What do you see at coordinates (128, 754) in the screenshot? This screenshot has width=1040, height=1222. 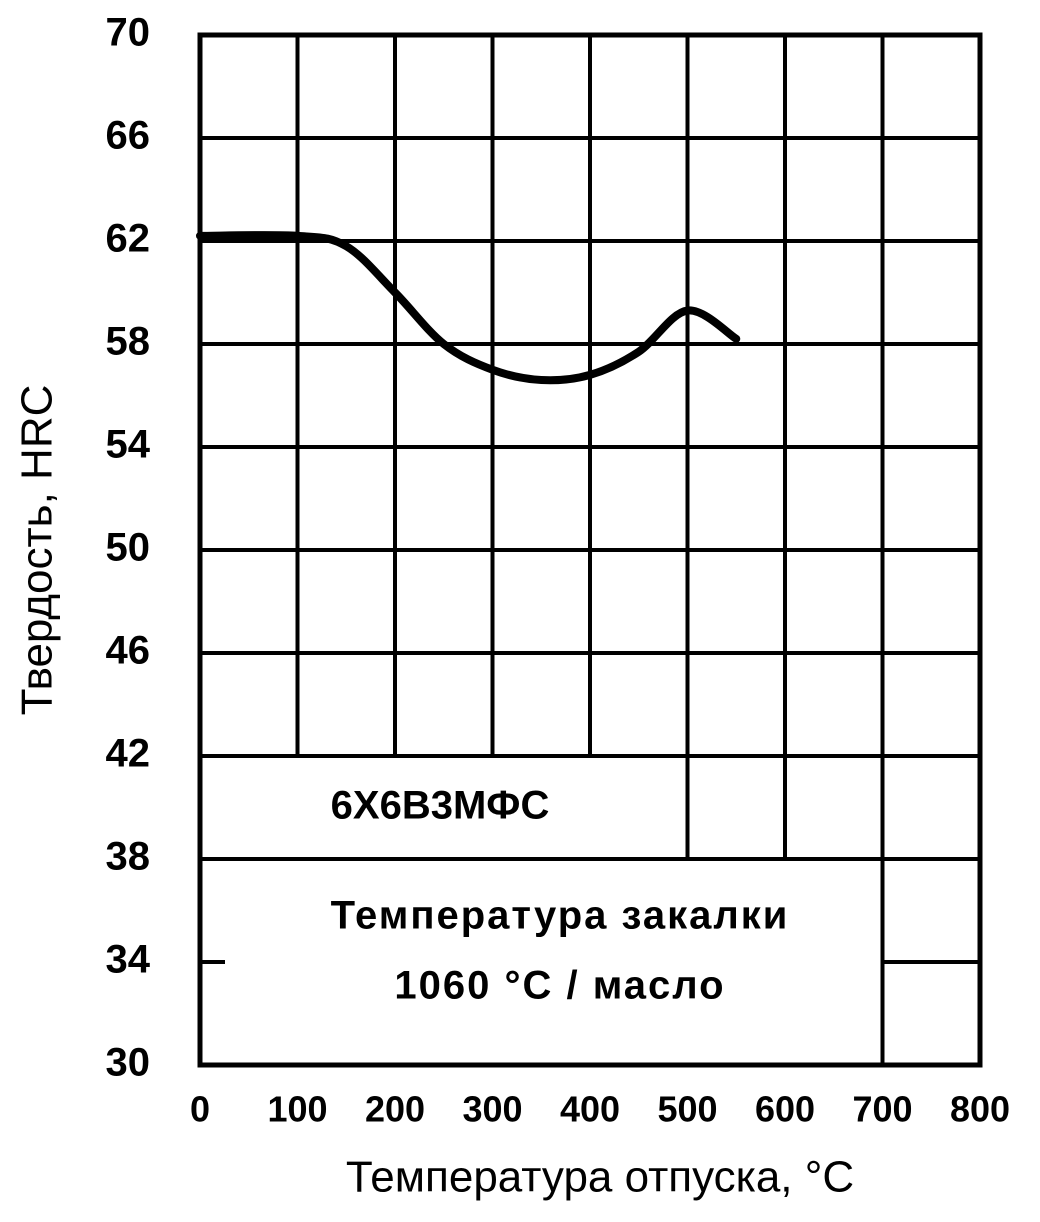 I see `y-tick-label: 42` at bounding box center [128, 754].